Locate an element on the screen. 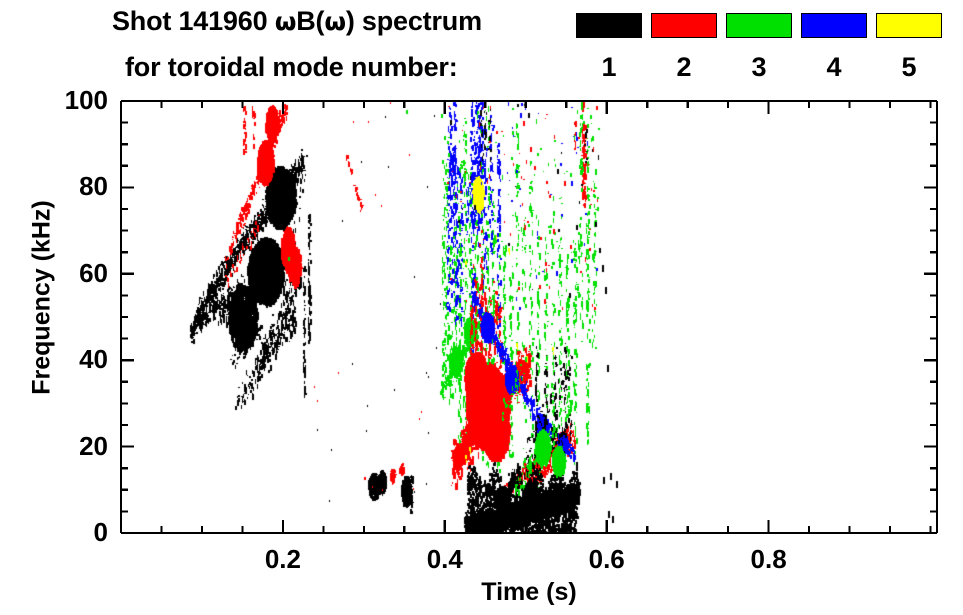 The image size is (963, 615). x-tick-label-0.6: 0.6 is located at coordinates (606, 559).